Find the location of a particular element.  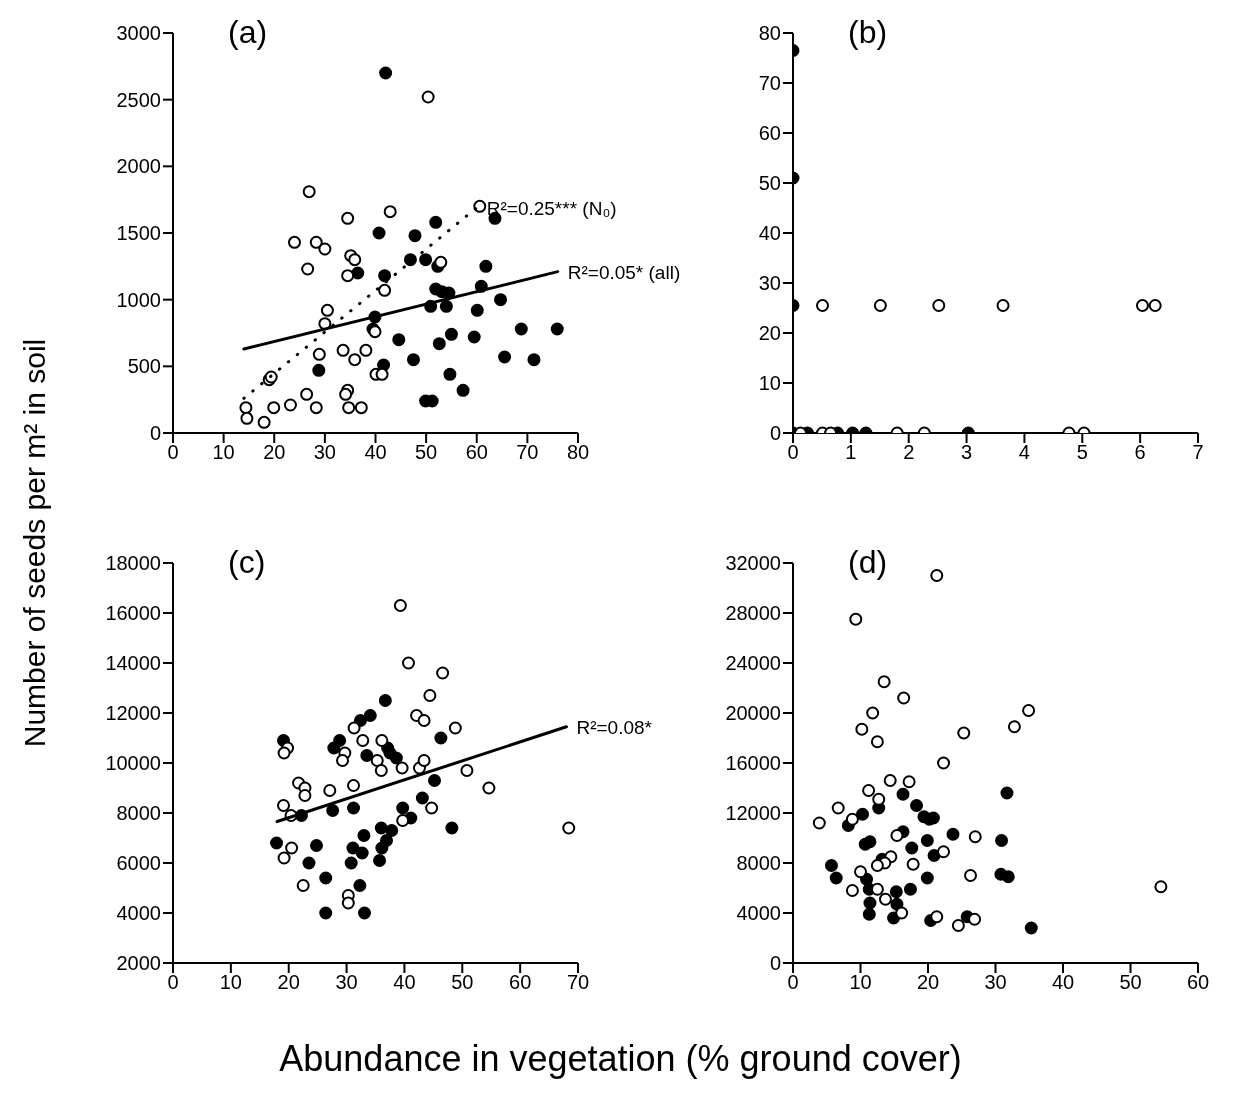

y-tick-label: 1500 is located at coordinates (138, 233).